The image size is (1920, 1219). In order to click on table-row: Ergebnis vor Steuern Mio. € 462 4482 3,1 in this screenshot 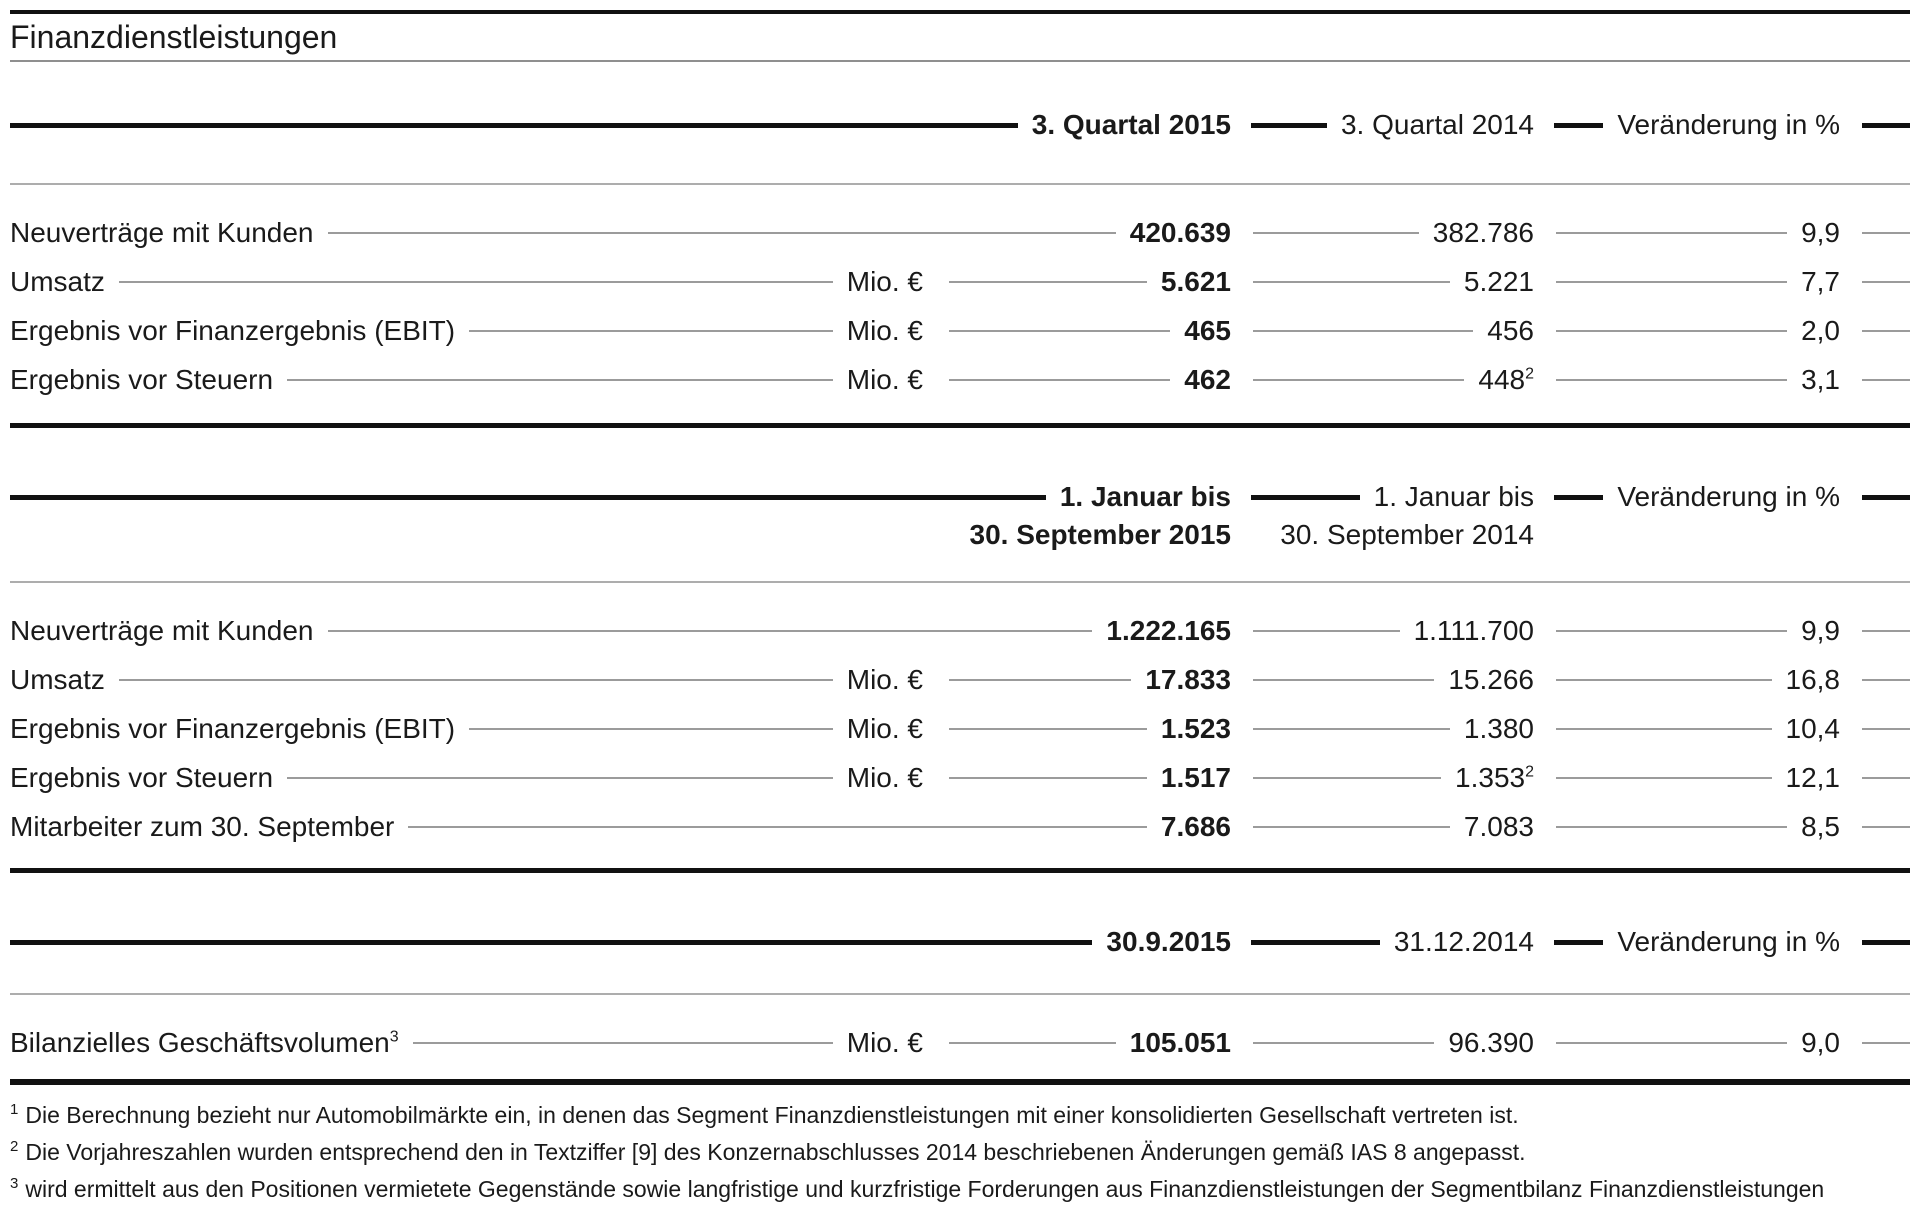, I will do `click(960, 379)`.